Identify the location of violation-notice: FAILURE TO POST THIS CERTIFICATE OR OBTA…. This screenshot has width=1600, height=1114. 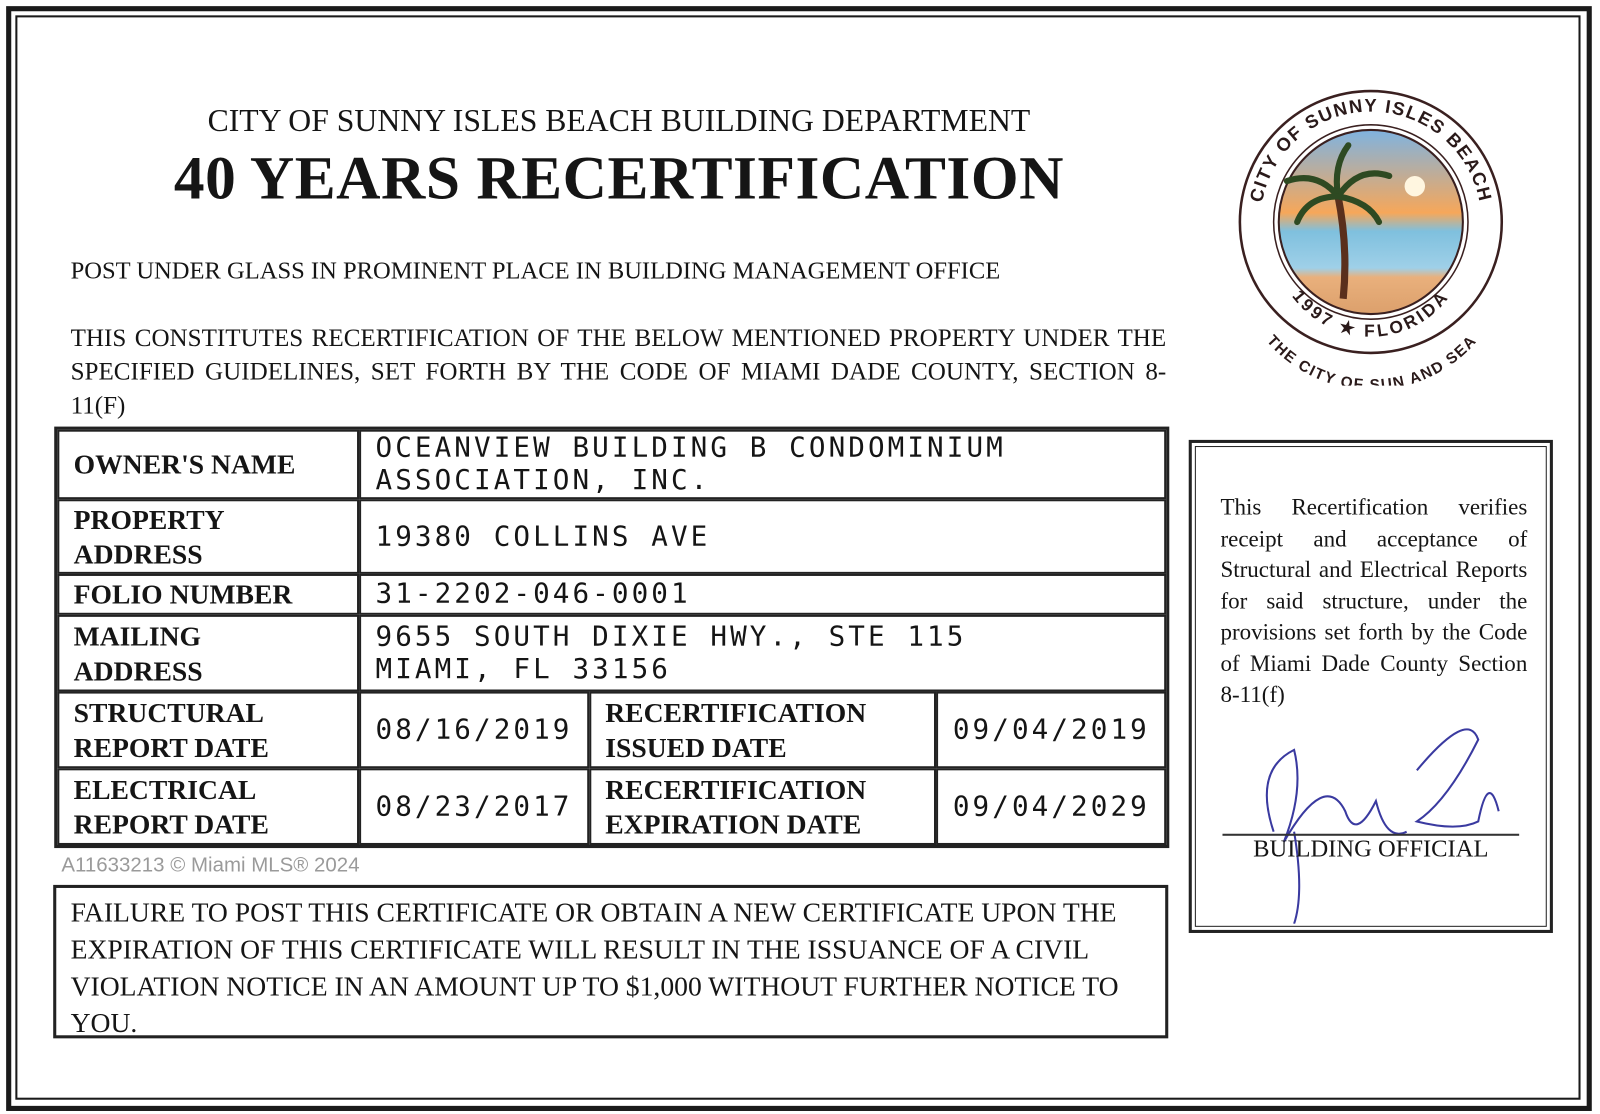
(611, 961).